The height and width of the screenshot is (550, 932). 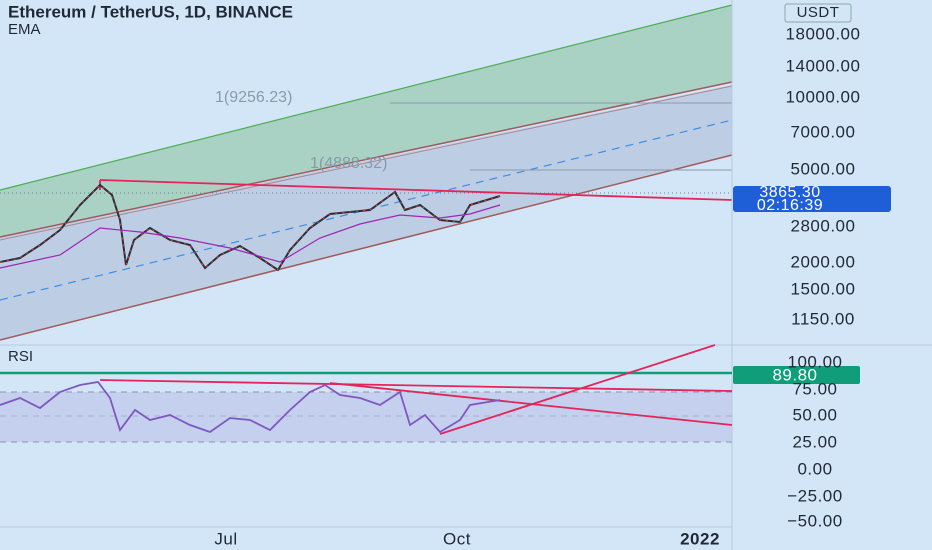 I want to click on rsi-tick-label: 25.00, so click(x=814, y=441).